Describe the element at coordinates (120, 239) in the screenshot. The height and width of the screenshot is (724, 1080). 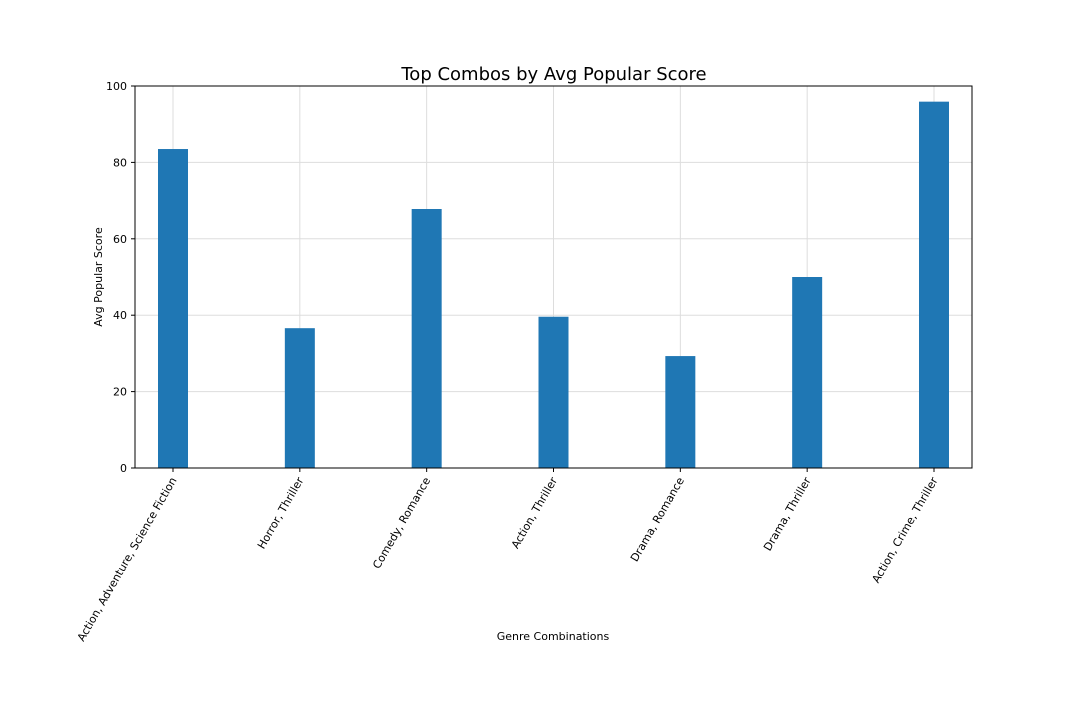
I see `y-tick-label: 60` at that location.